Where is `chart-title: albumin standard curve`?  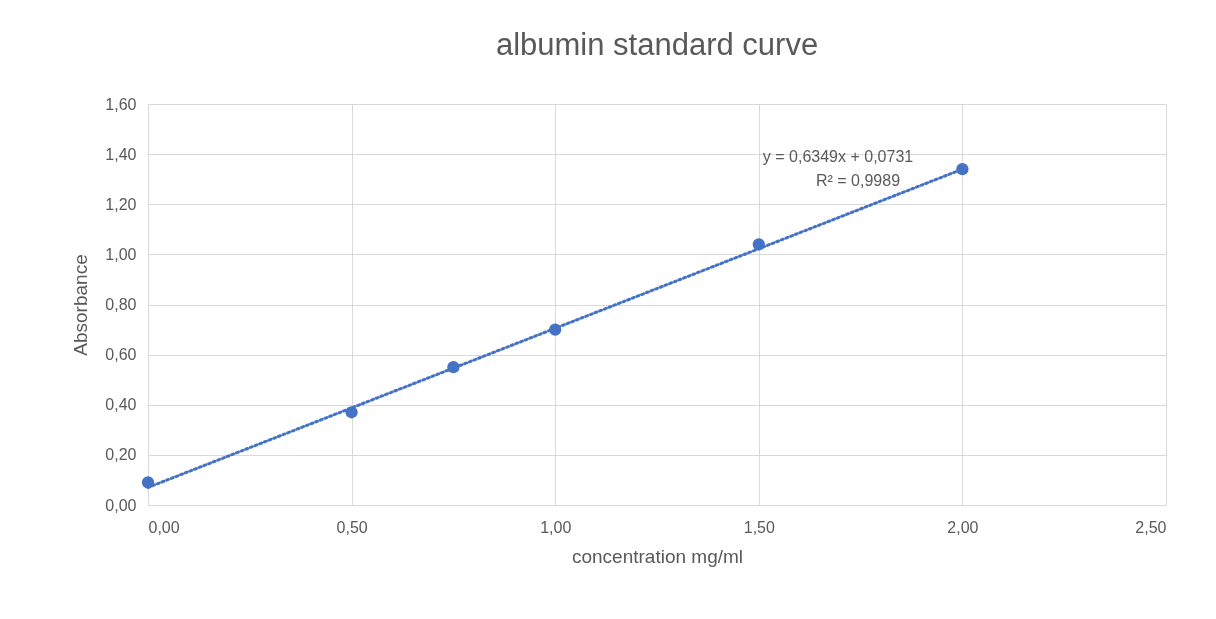
chart-title: albumin standard curve is located at coordinates (657, 44).